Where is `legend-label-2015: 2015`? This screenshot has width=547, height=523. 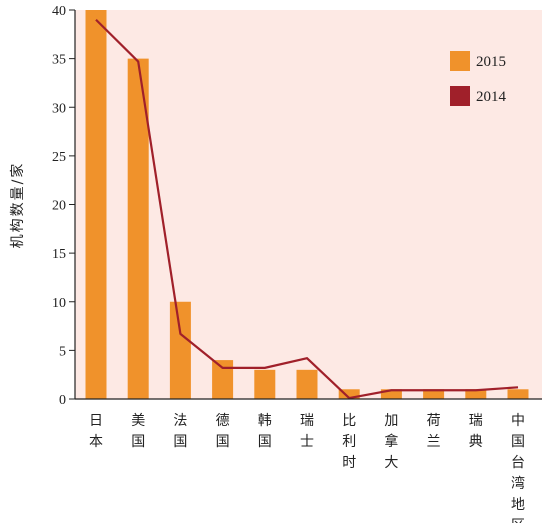
legend-label-2015: 2015 is located at coordinates (491, 62).